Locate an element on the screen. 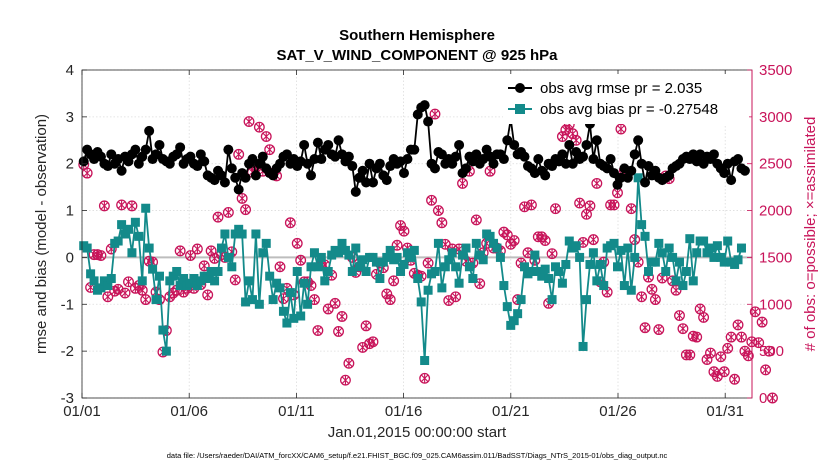  x-axis-label: Jan.01,2015 00:00:00 start is located at coordinates (417, 432).